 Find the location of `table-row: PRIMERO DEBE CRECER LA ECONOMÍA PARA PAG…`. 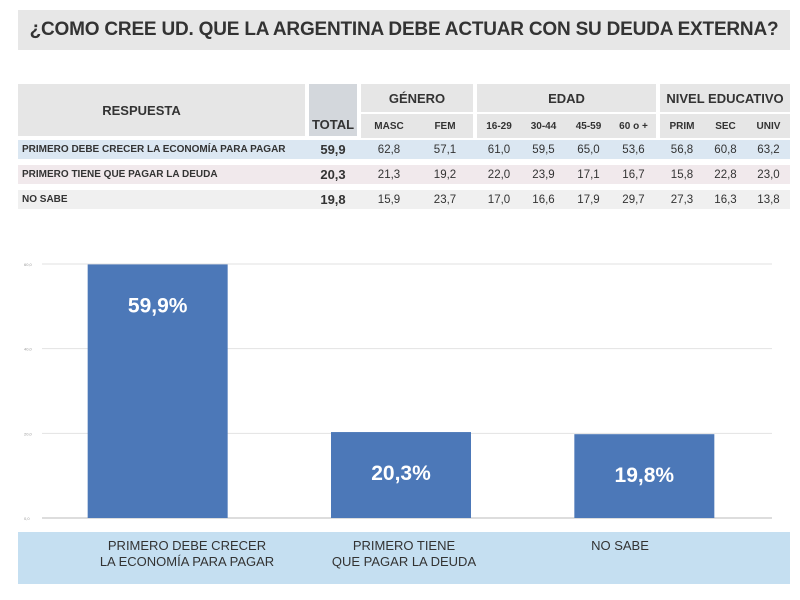

table-row: PRIMERO DEBE CRECER LA ECONOMÍA PARA PAG… is located at coordinates (404, 149).